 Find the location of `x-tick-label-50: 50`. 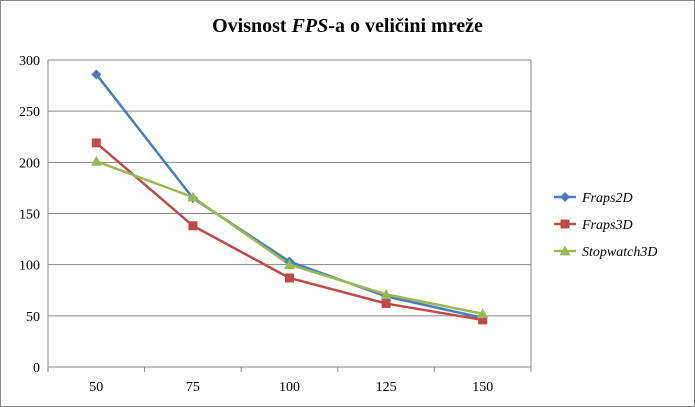

x-tick-label-50: 50 is located at coordinates (96, 387).